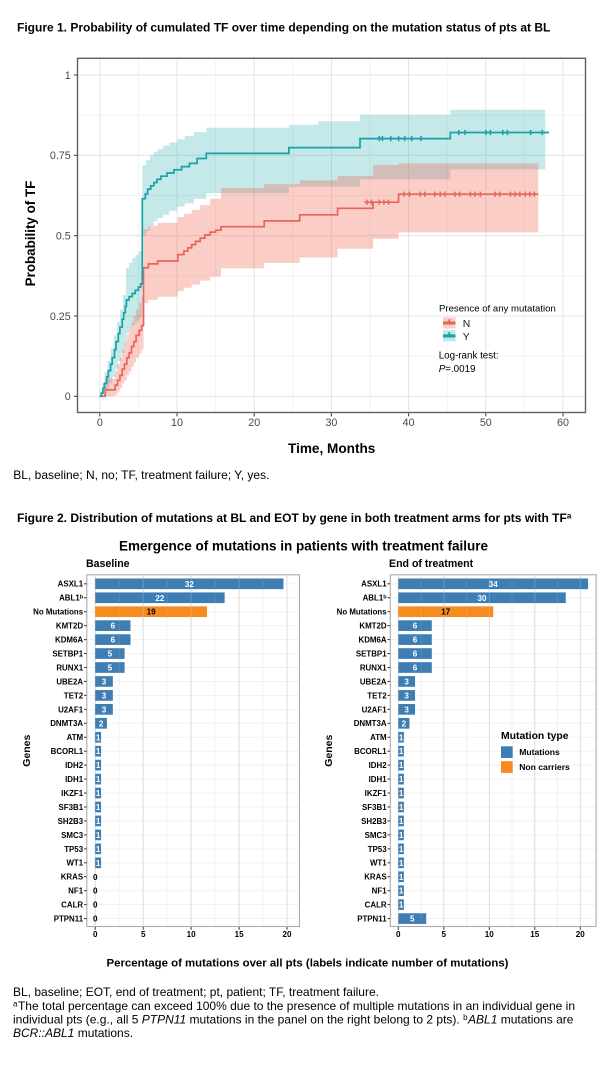  I want to click on svg-text: End of treatment, so click(431, 564).